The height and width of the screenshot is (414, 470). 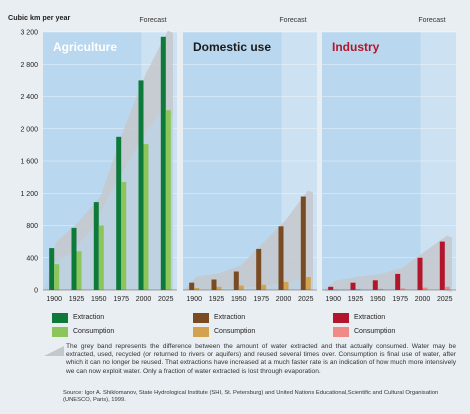 What do you see at coordinates (232, 47) in the screenshot?
I see `panel-title: Domestic use` at bounding box center [232, 47].